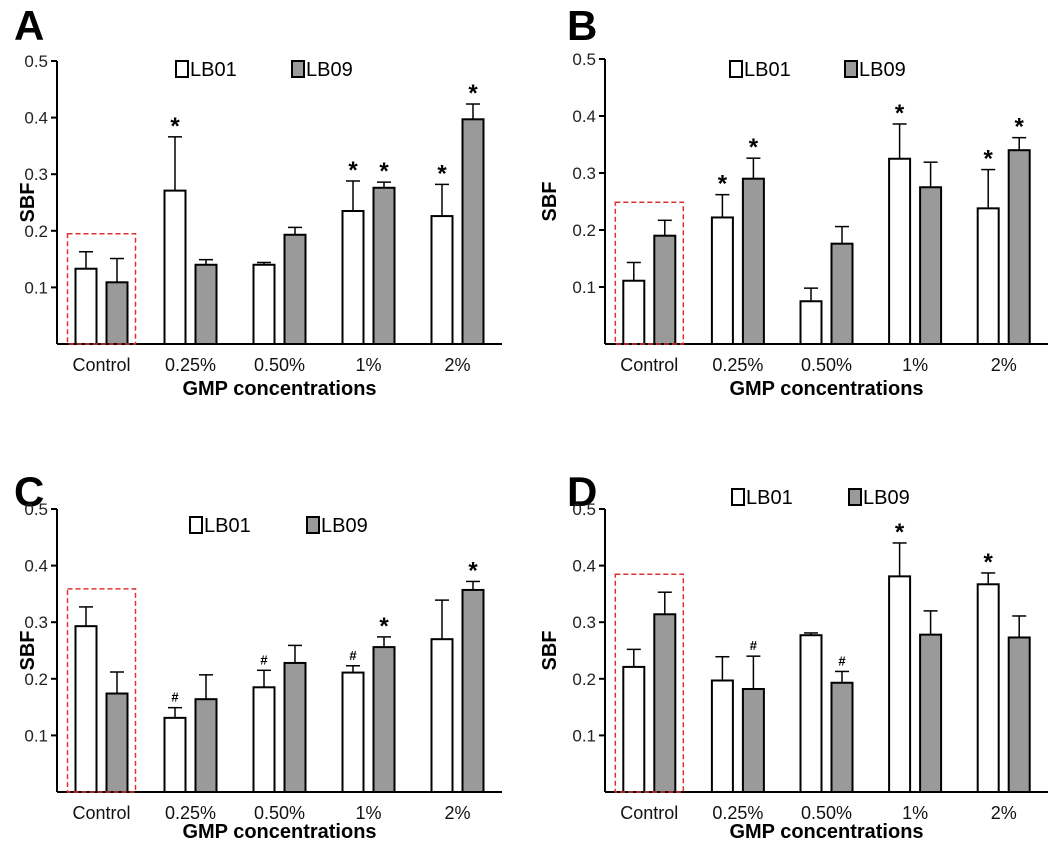 Image resolution: width=1052 pixels, height=849 pixels. What do you see at coordinates (582, 491) in the screenshot?
I see `panel-letter: D` at bounding box center [582, 491].